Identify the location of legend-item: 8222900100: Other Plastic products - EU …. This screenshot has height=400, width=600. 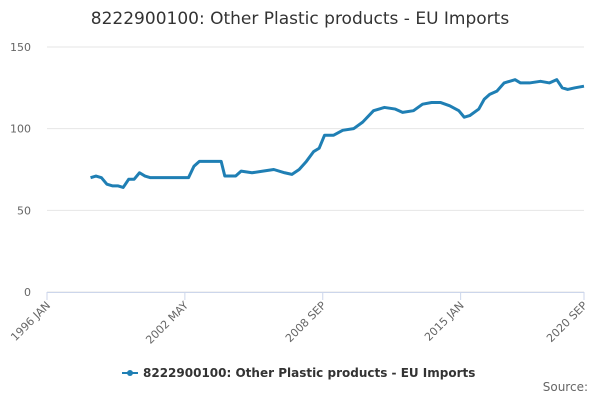
(298, 373).